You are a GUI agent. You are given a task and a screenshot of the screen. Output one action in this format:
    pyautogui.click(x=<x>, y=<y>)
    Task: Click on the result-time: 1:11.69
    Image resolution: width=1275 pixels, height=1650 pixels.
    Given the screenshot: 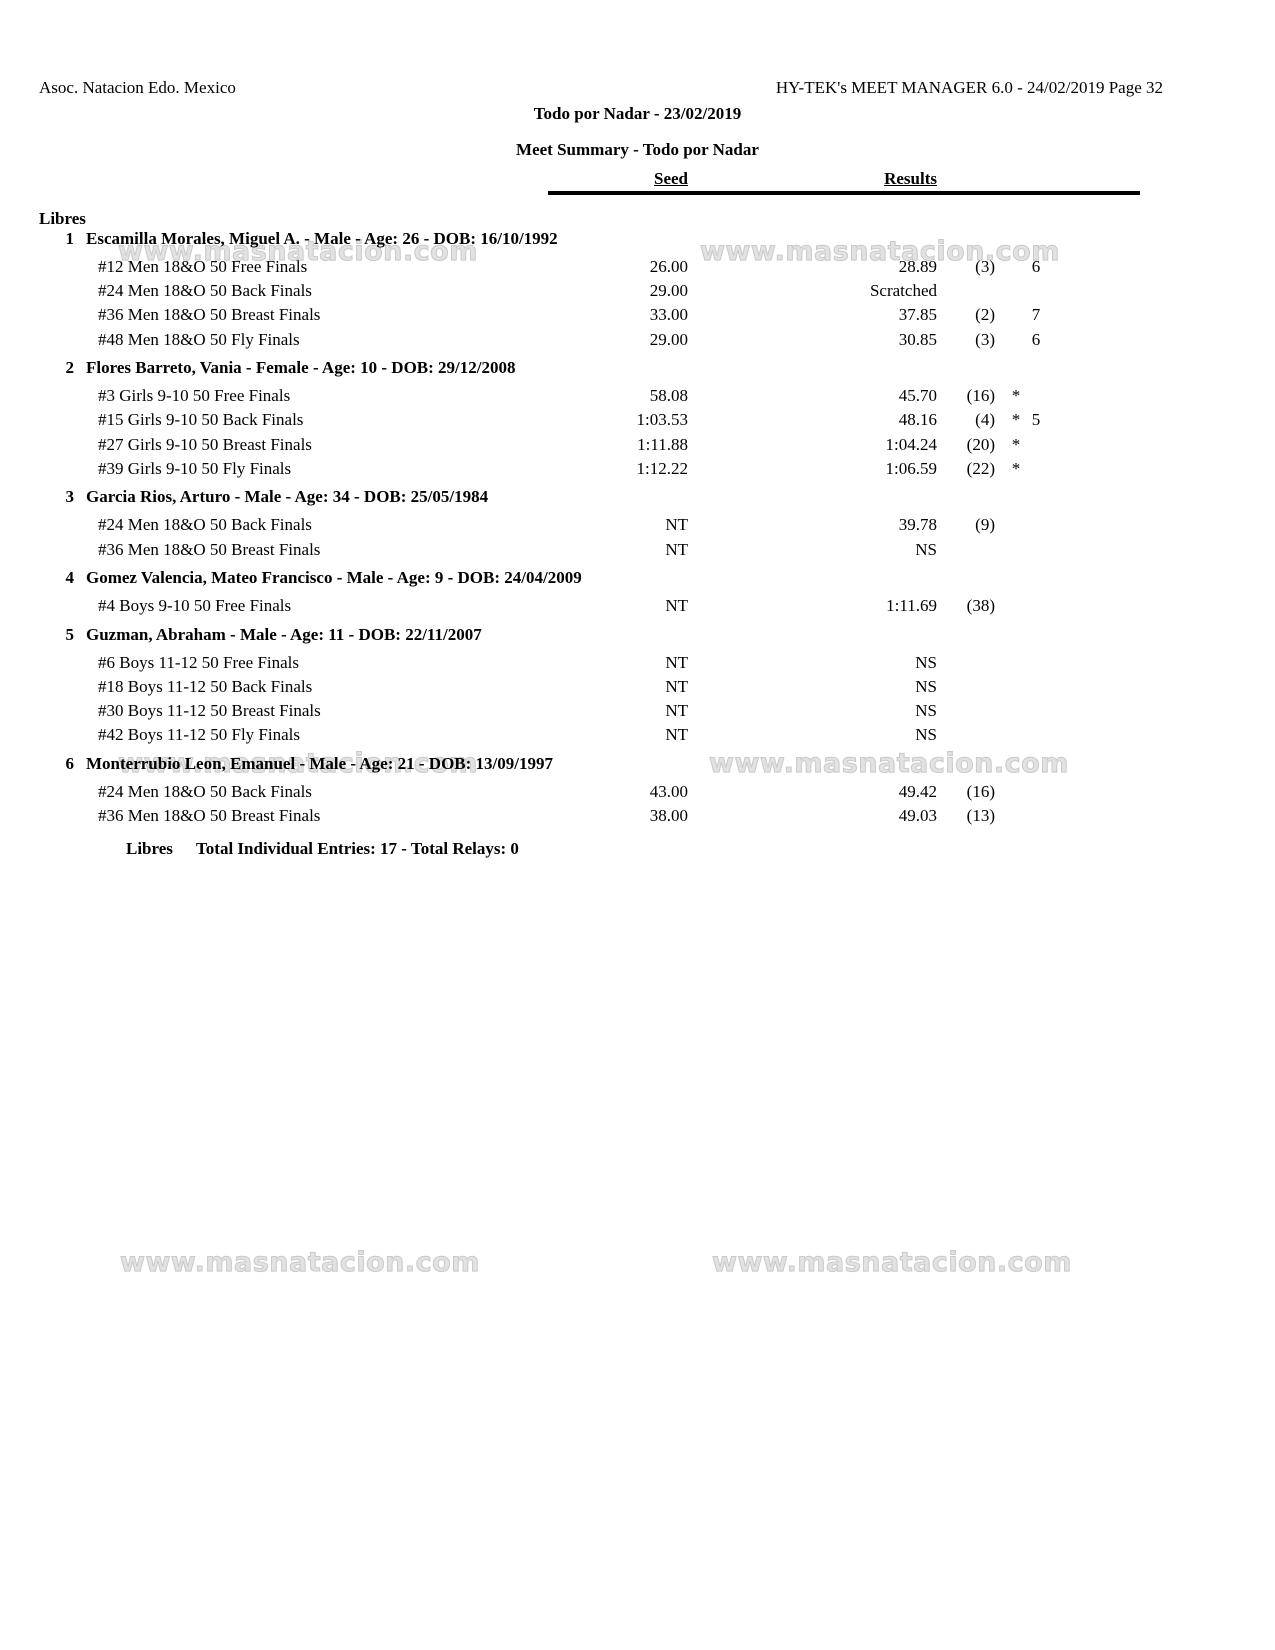 What is the action you would take?
    pyautogui.click(x=911, y=605)
    